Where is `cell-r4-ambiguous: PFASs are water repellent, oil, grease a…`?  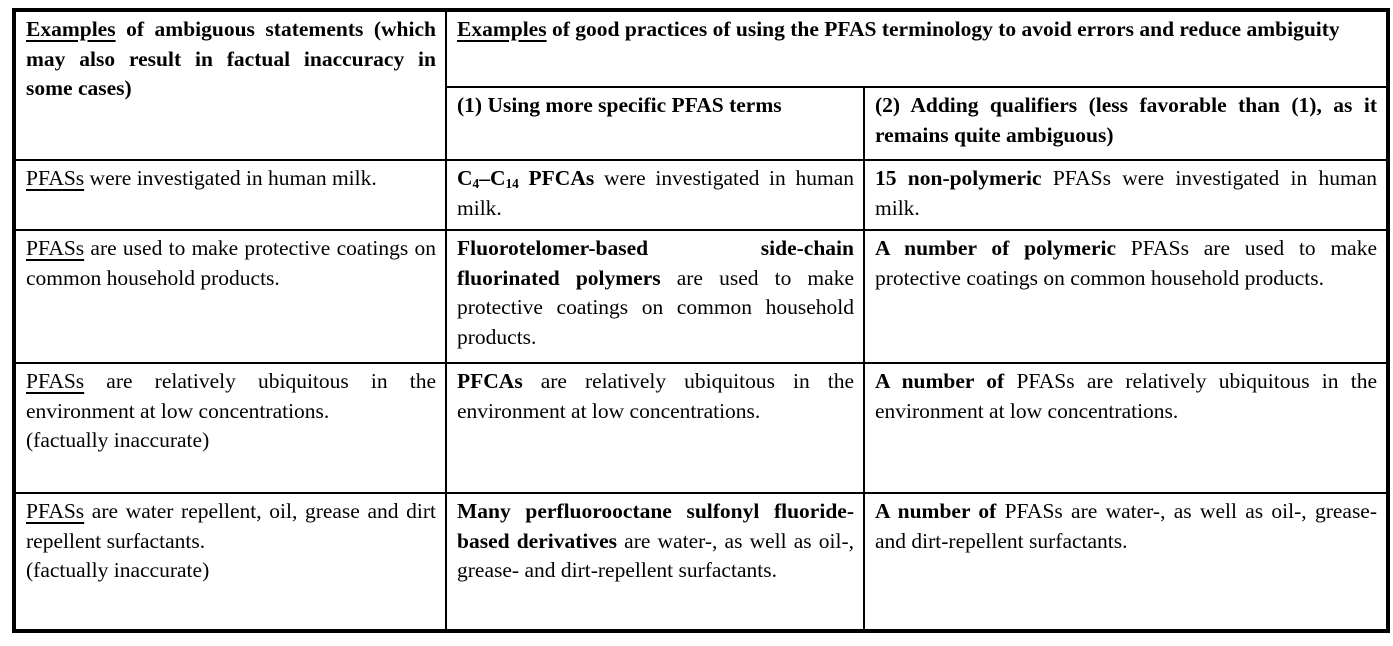 cell-r4-ambiguous: PFASs are water repellent, oil, grease a… is located at coordinates (230, 562).